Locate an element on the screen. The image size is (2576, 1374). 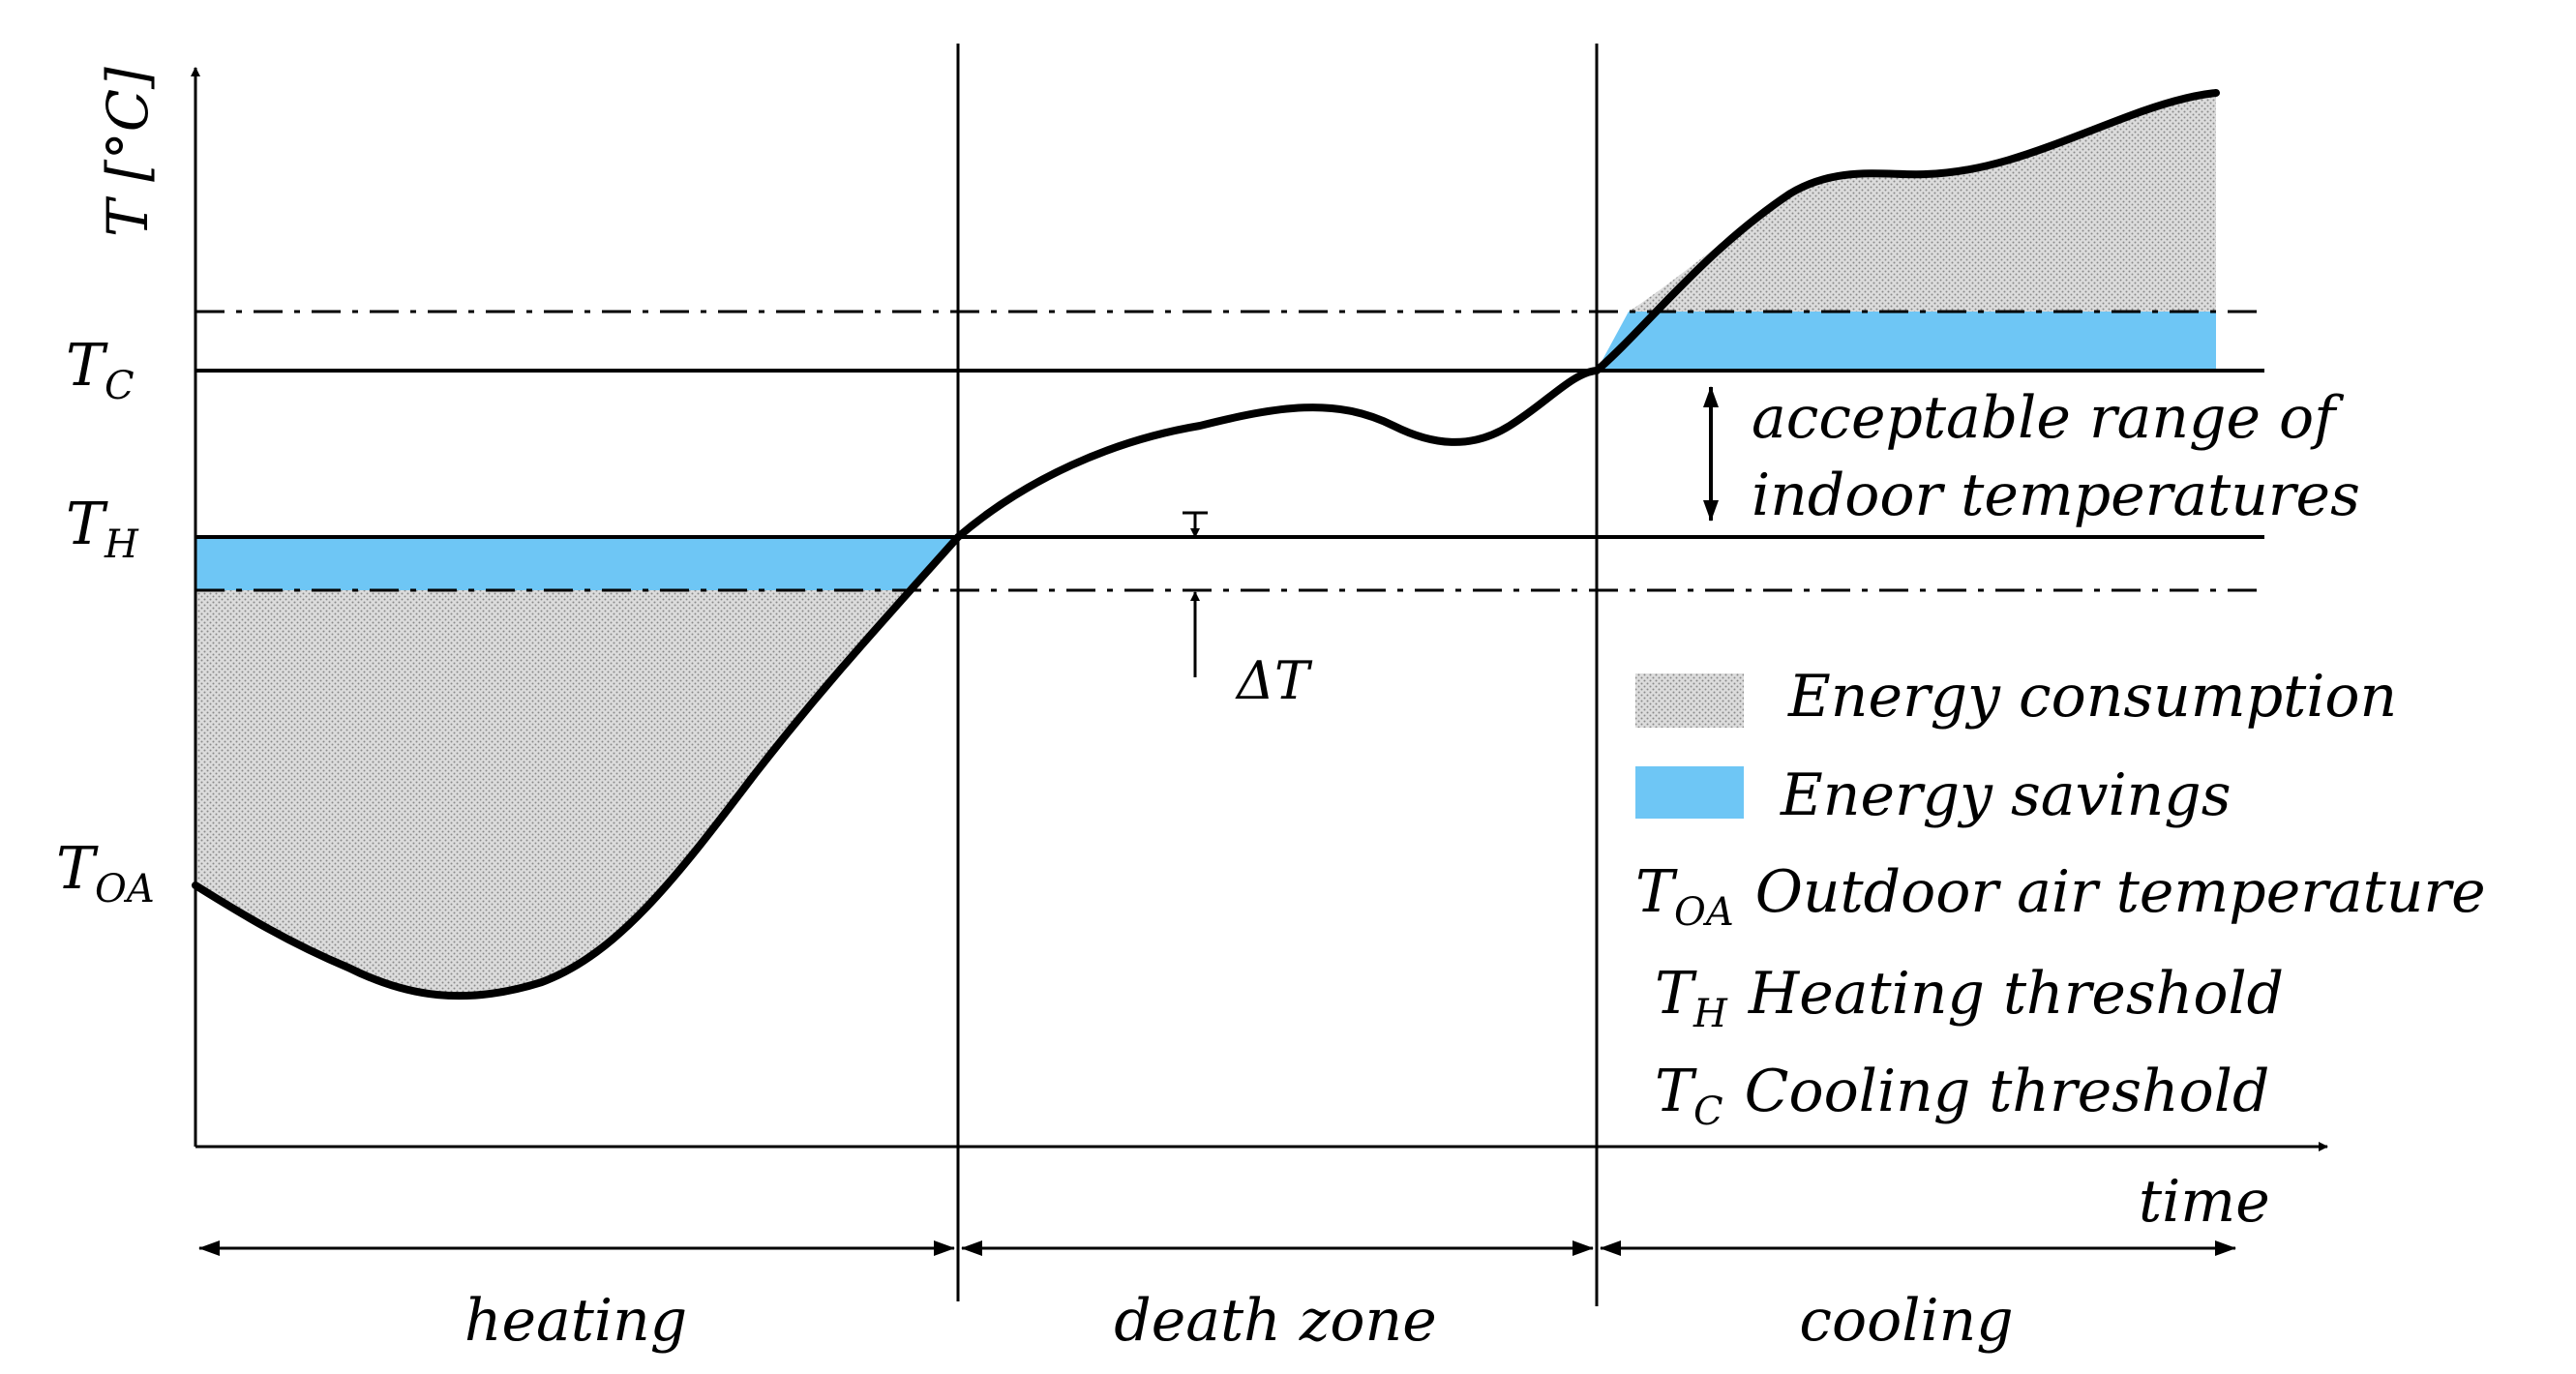
cooling-consumption-area is located at coordinates (1922, 203).